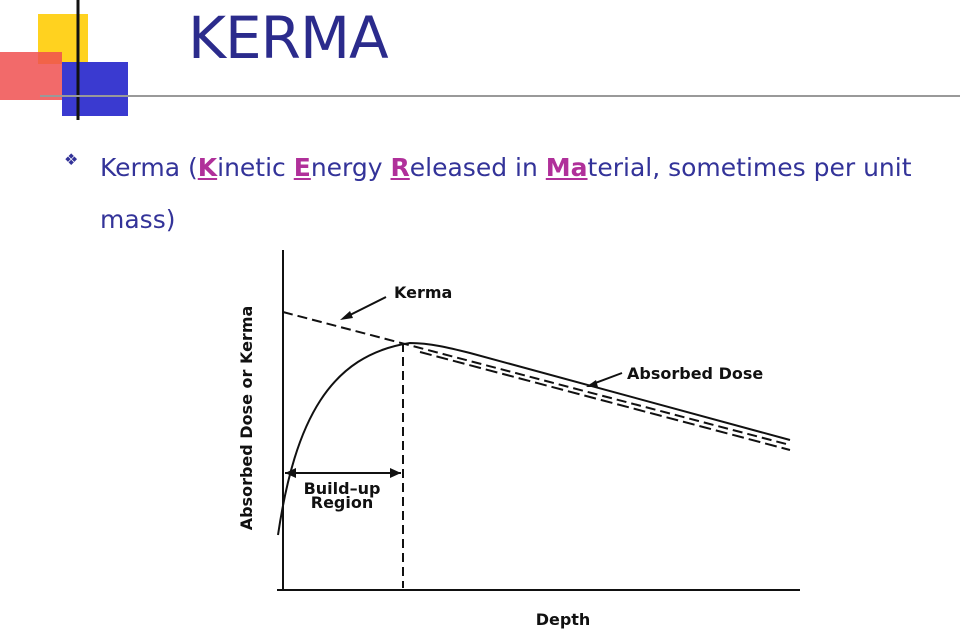 The height and width of the screenshot is (638, 960). Describe the element at coordinates (207, 167) in the screenshot. I see `highlight-letters: K` at that location.